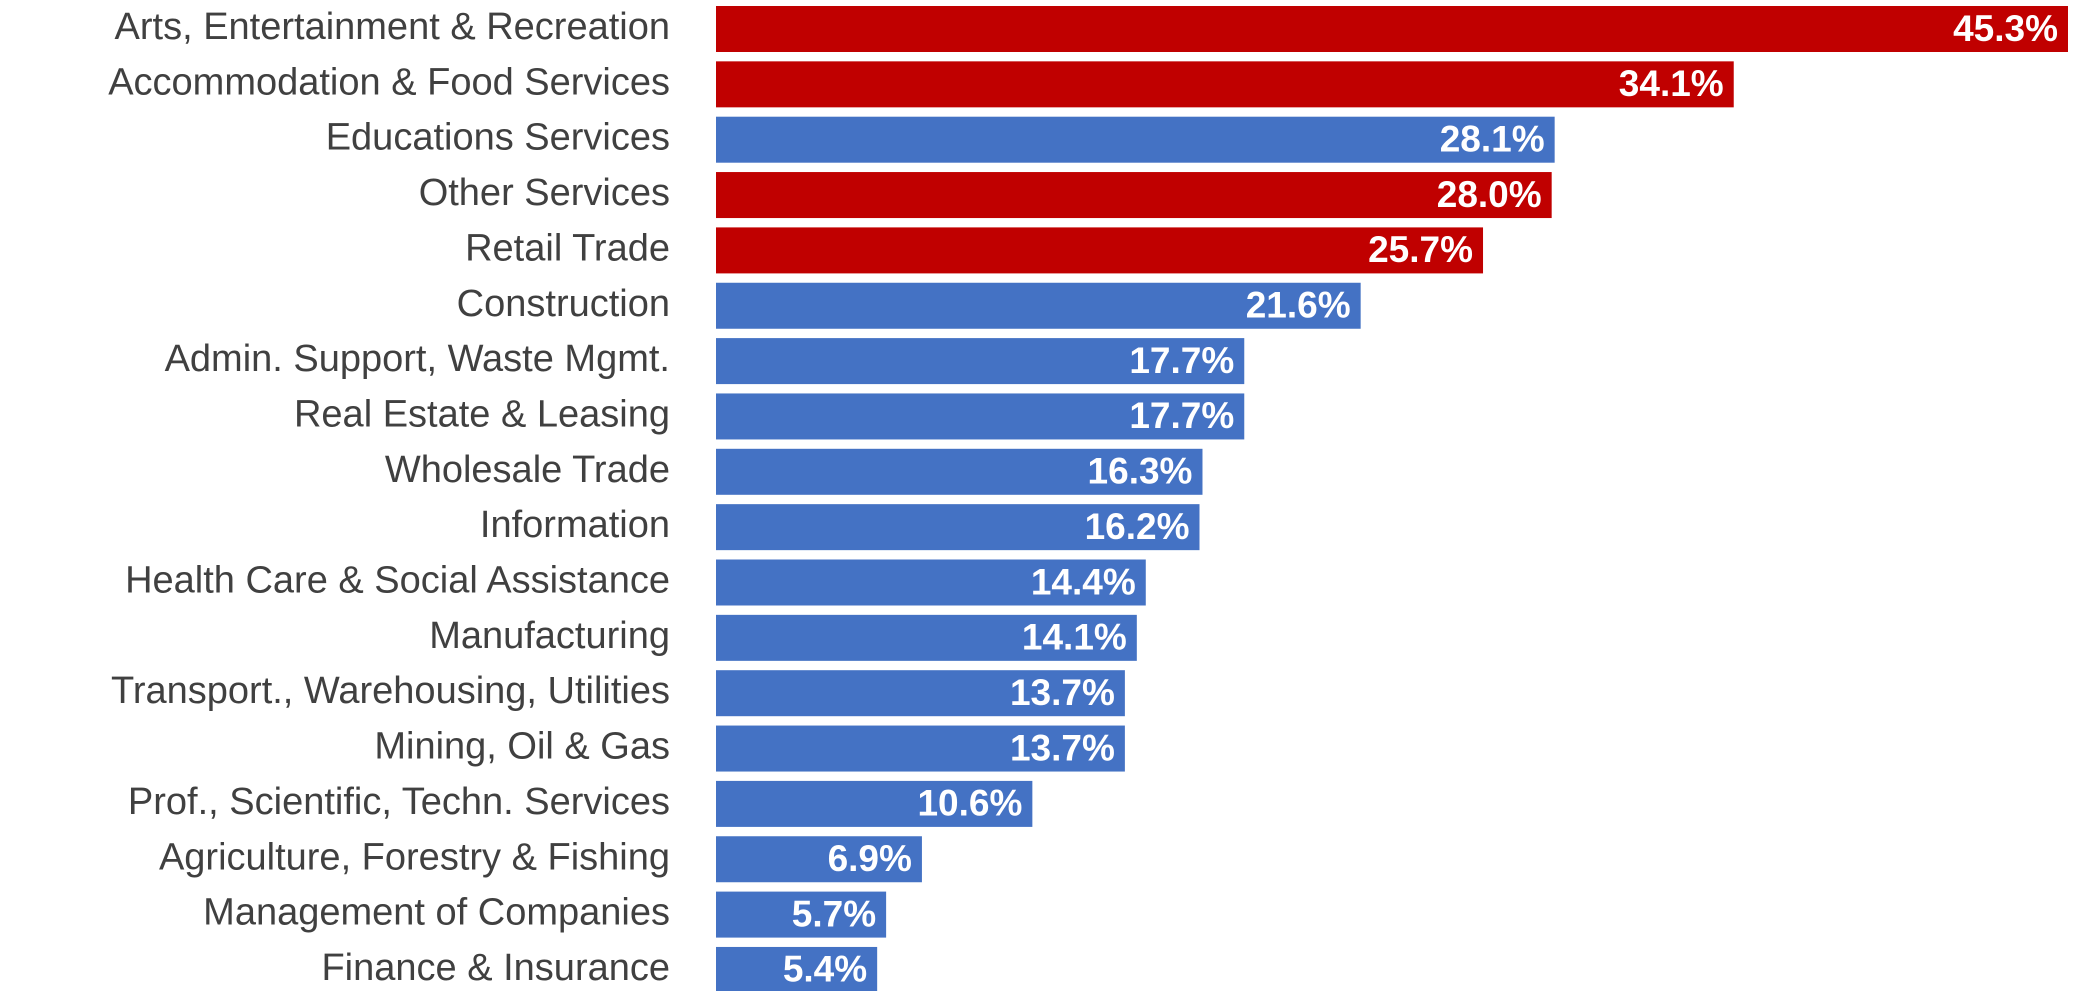 Image resolution: width=2075 pixels, height=996 pixels. What do you see at coordinates (399, 802) in the screenshot?
I see `category-label: Prof., Scientific, Techn. Services` at bounding box center [399, 802].